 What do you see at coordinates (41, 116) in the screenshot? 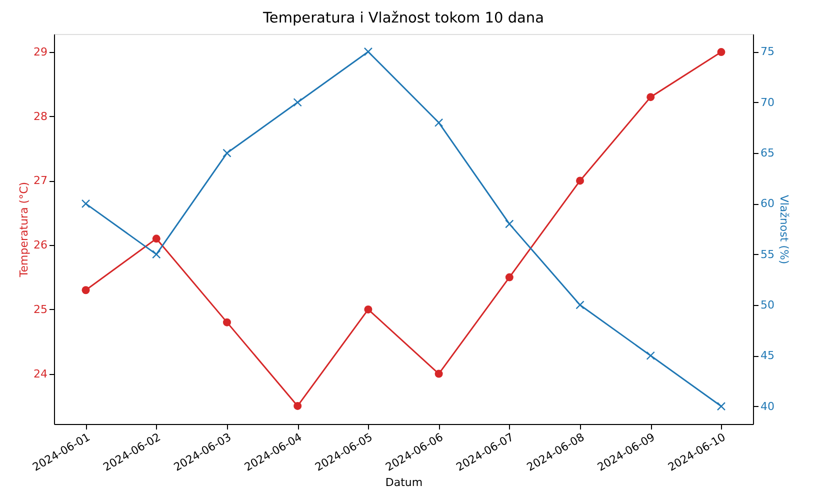
I see `y-tick-label: 28` at bounding box center [41, 116].